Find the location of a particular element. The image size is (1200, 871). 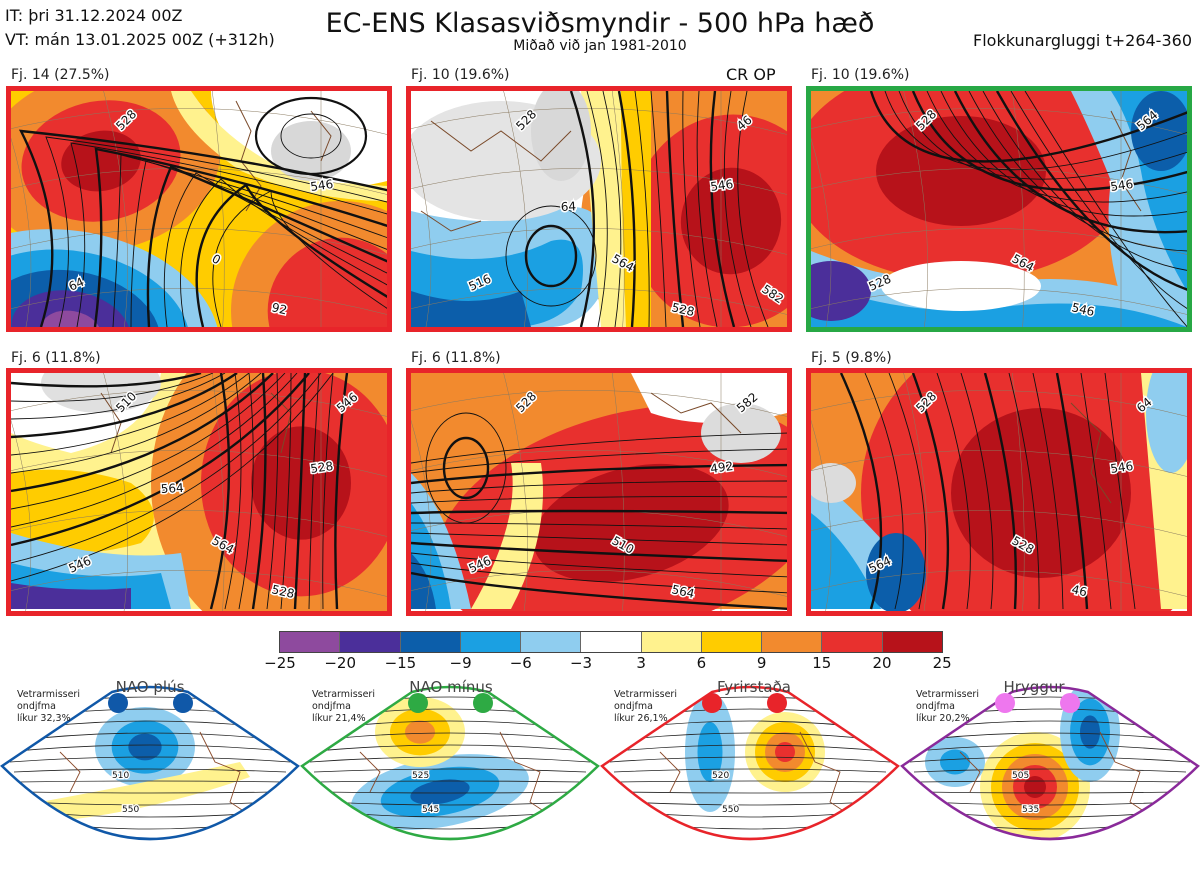

cluster-map-5: 528 492 510 546 564 582 is located at coordinates (599, 492).